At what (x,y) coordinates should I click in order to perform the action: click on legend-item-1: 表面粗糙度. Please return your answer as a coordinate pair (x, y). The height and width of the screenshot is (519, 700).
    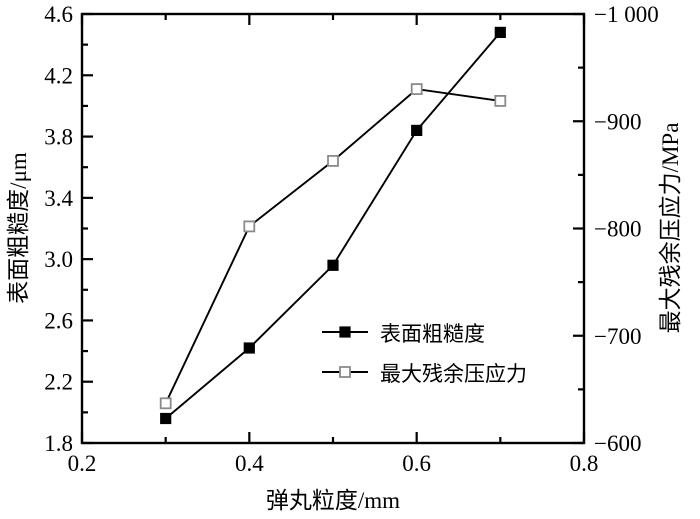
    Looking at the image, I should click on (403, 334).